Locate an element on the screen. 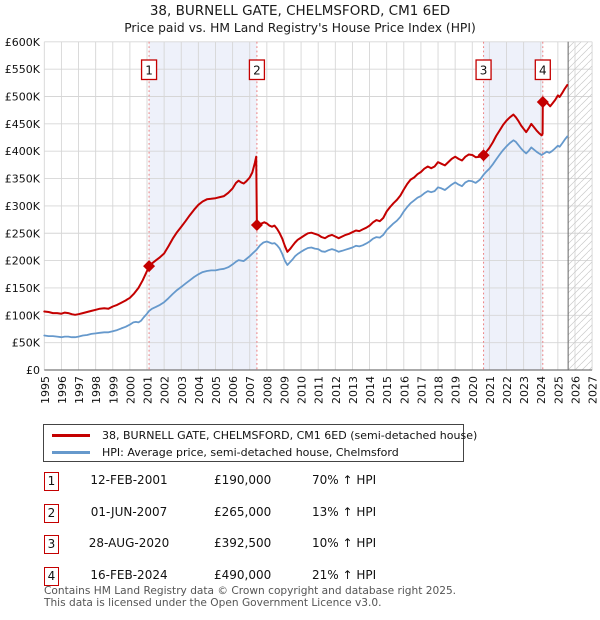 The height and width of the screenshot is (620, 600). sale-row-2: 2 01-JUN-2007 £265,000 13% ↑ HPI is located at coordinates (300, 514).